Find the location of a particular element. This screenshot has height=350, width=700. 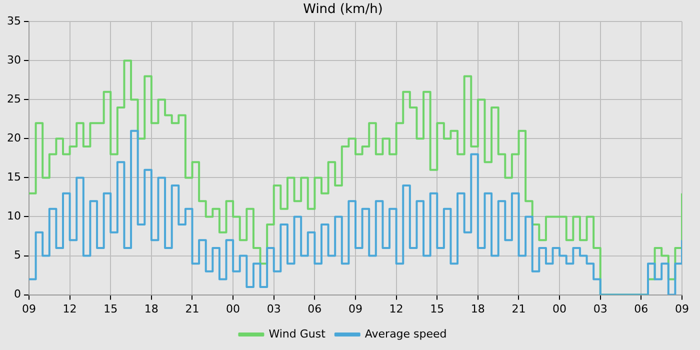

y-tick-label: 5 is located at coordinates (17, 255).